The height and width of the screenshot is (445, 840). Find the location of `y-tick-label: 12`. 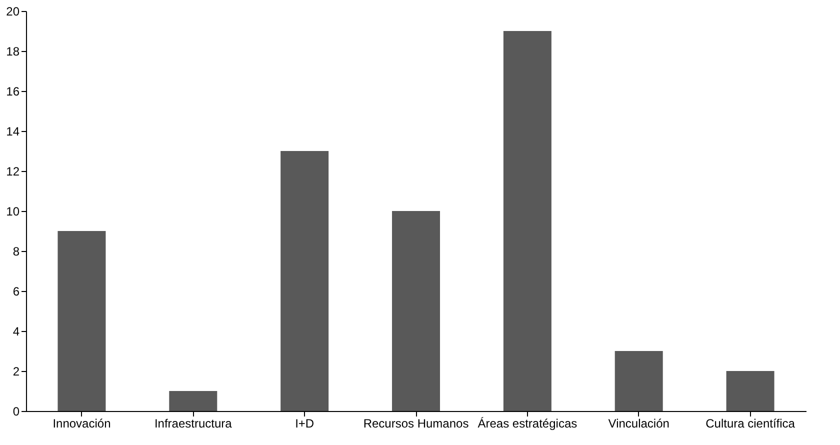

y-tick-label: 12 is located at coordinates (13, 171).